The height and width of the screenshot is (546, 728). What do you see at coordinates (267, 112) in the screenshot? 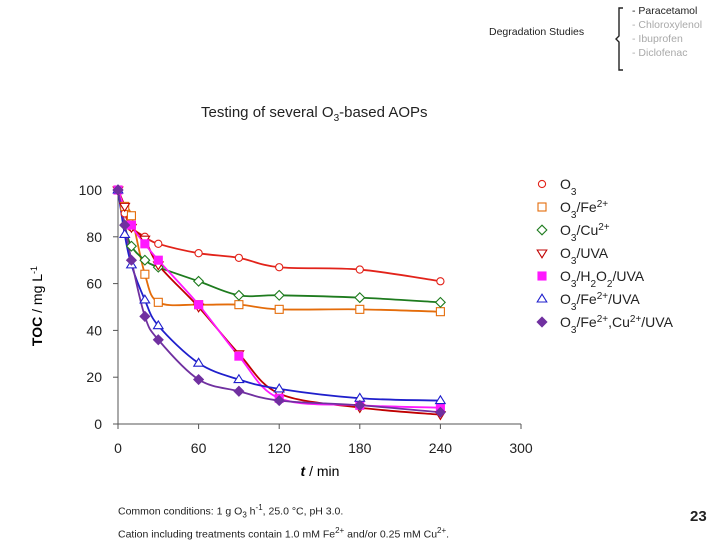
I see `title-text: Testing of several O` at bounding box center [267, 112].